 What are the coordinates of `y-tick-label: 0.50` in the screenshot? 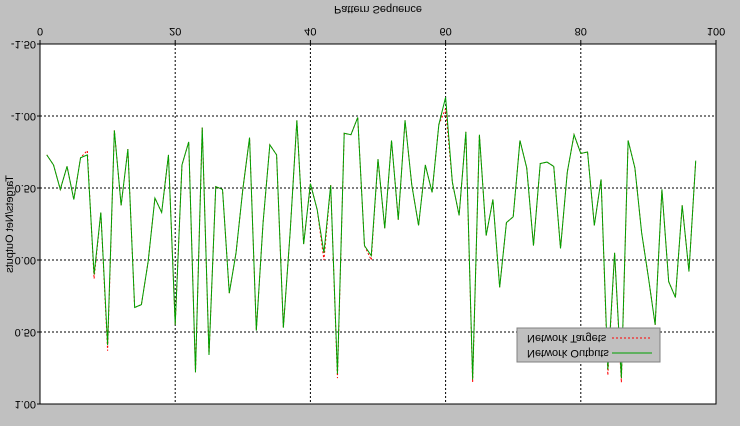 It's located at (25, 332).